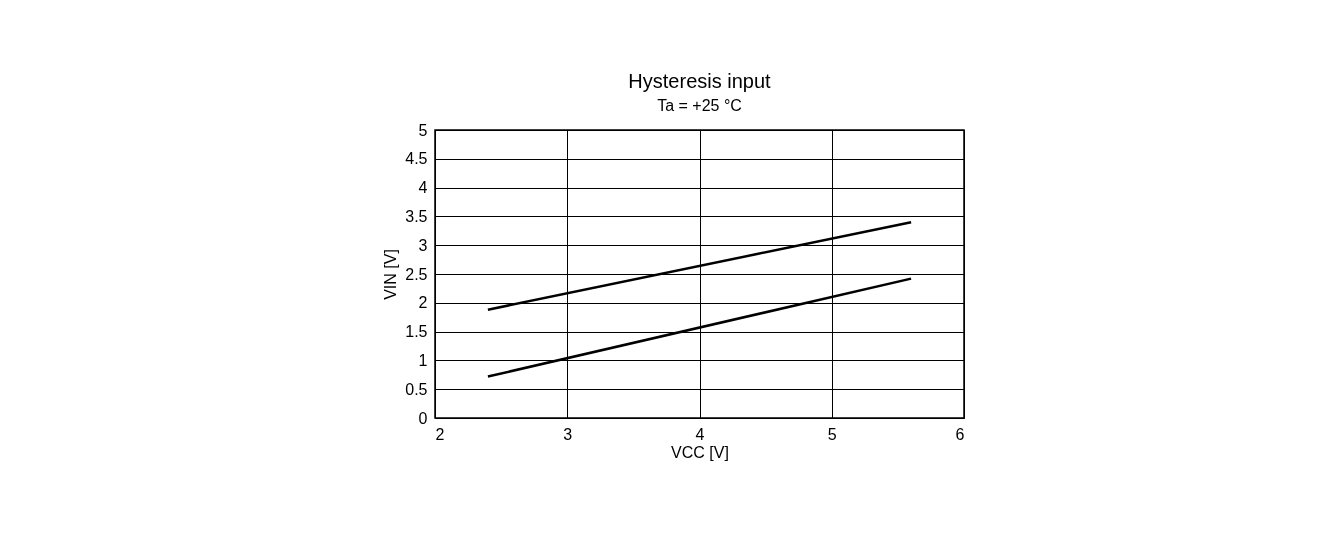  What do you see at coordinates (416, 159) in the screenshot?
I see `y-tick-label: 4.5` at bounding box center [416, 159].